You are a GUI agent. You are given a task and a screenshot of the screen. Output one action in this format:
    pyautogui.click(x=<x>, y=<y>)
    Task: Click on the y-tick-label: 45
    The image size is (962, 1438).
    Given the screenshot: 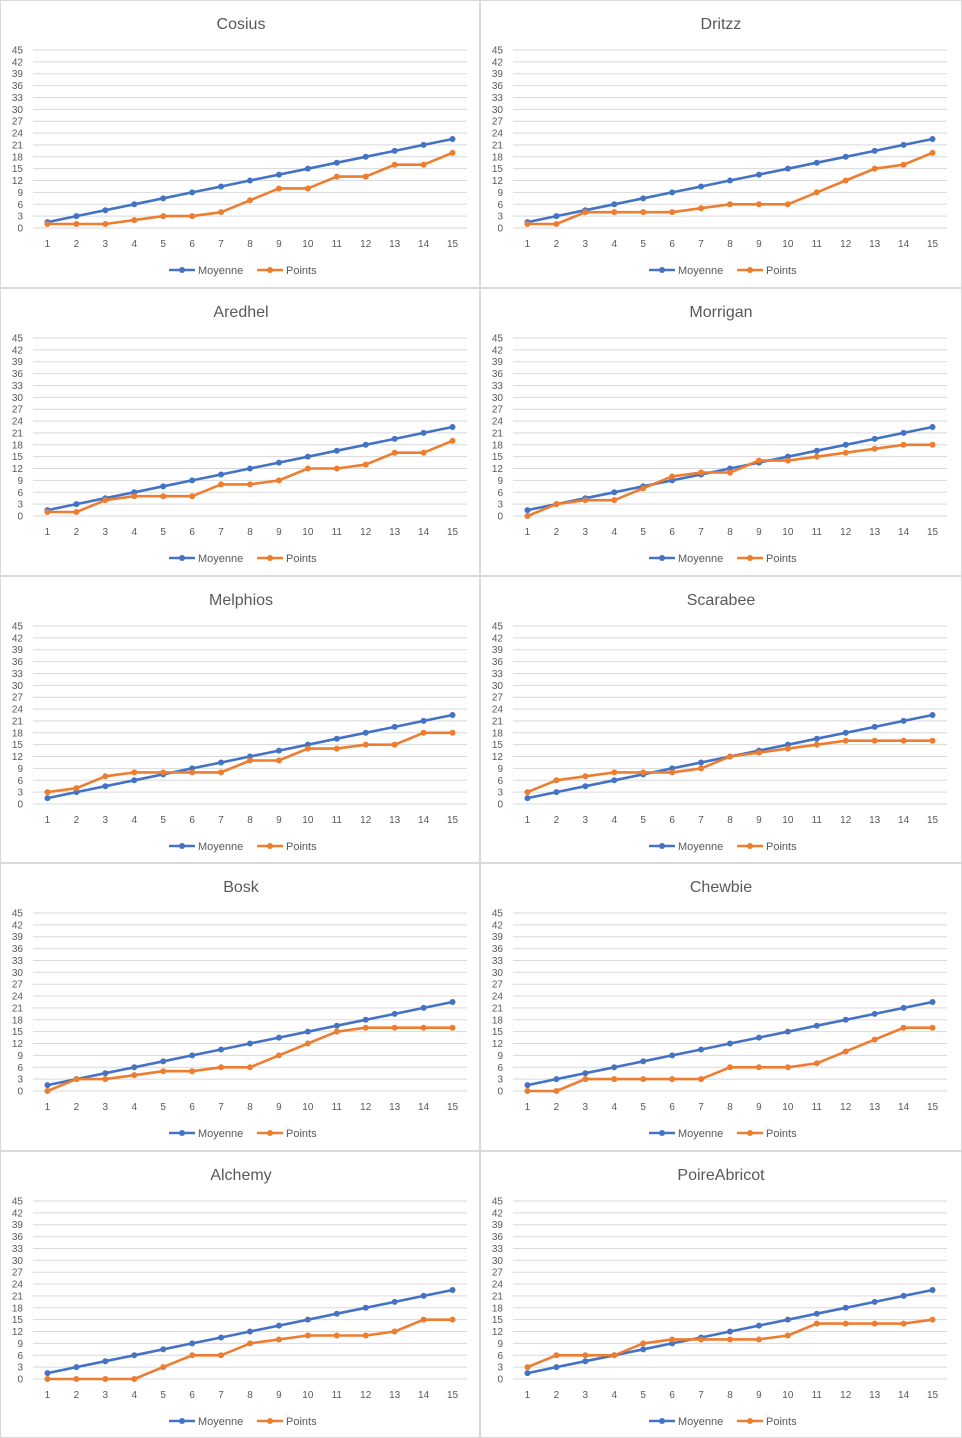 What is the action you would take?
    pyautogui.click(x=498, y=339)
    